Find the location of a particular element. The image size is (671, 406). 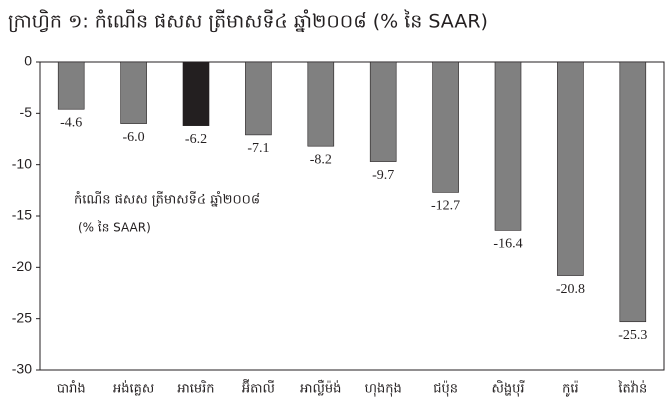

value-label: -25.3 is located at coordinates (632, 335).